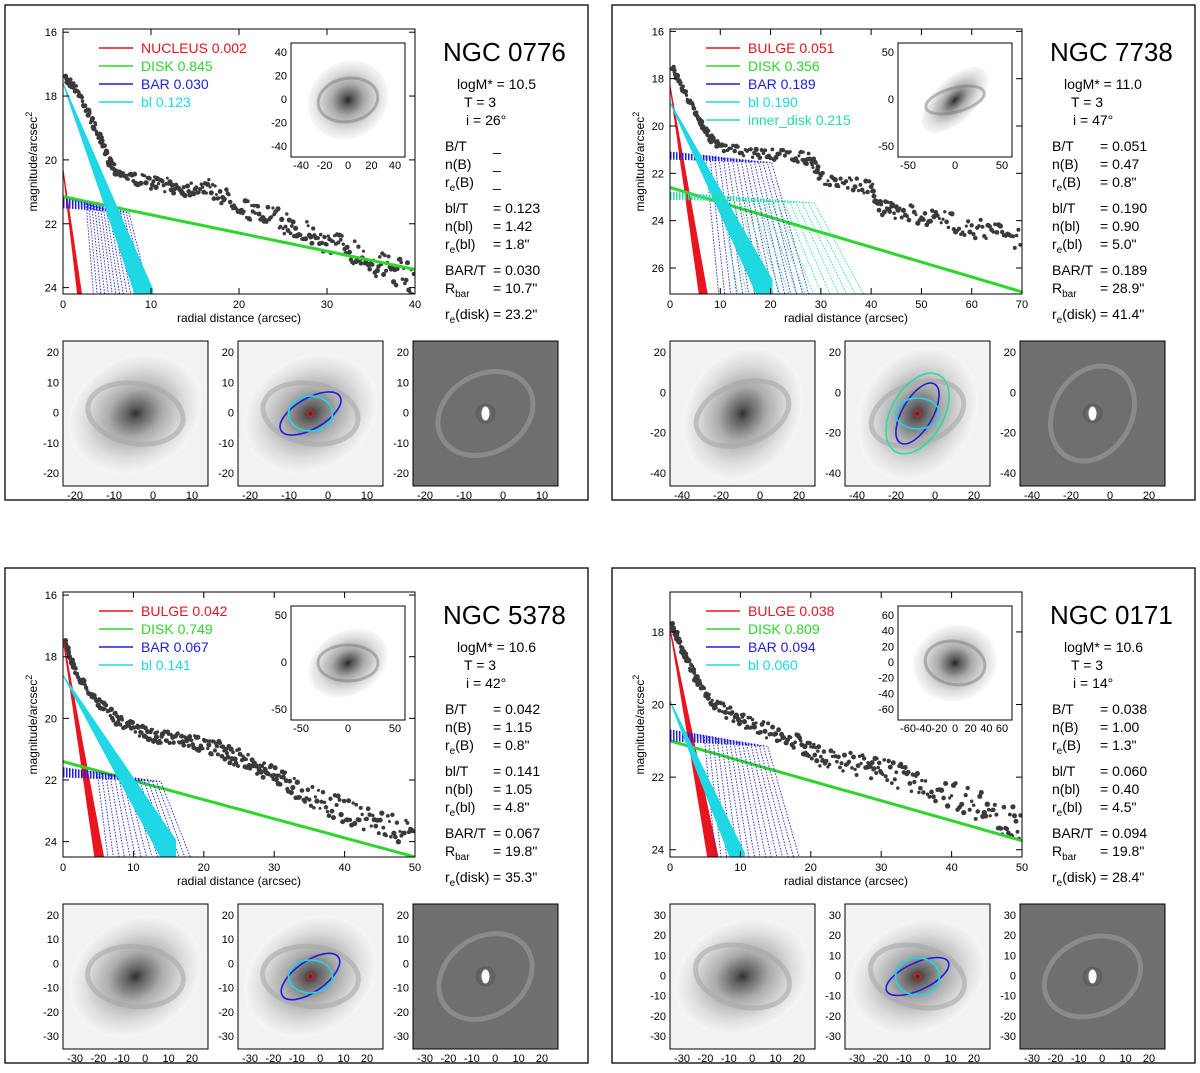 The height and width of the screenshot is (1073, 1200). Describe the element at coordinates (1073, 833) in the screenshot. I see `bart-label: BAR/T` at that location.